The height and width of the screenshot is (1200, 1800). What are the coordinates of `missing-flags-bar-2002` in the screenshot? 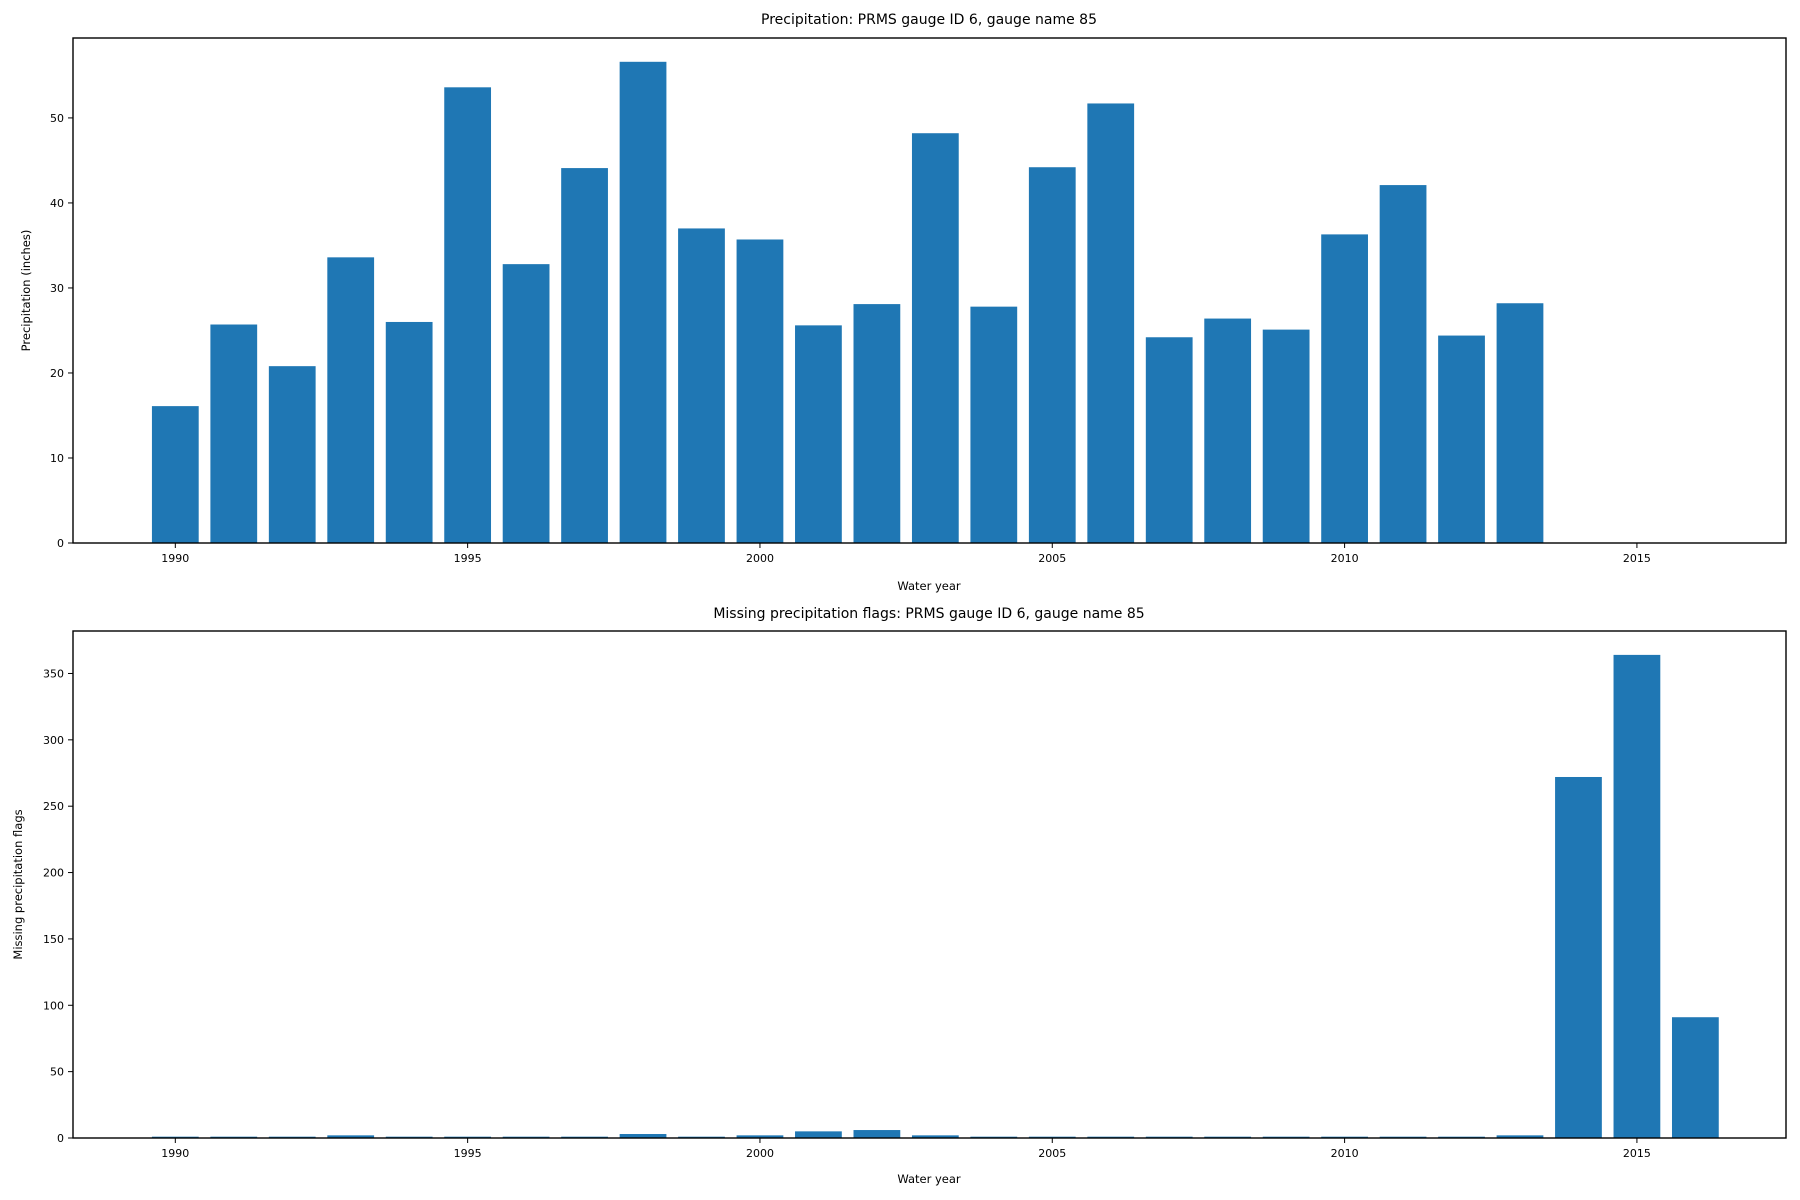 It's located at (877, 1134).